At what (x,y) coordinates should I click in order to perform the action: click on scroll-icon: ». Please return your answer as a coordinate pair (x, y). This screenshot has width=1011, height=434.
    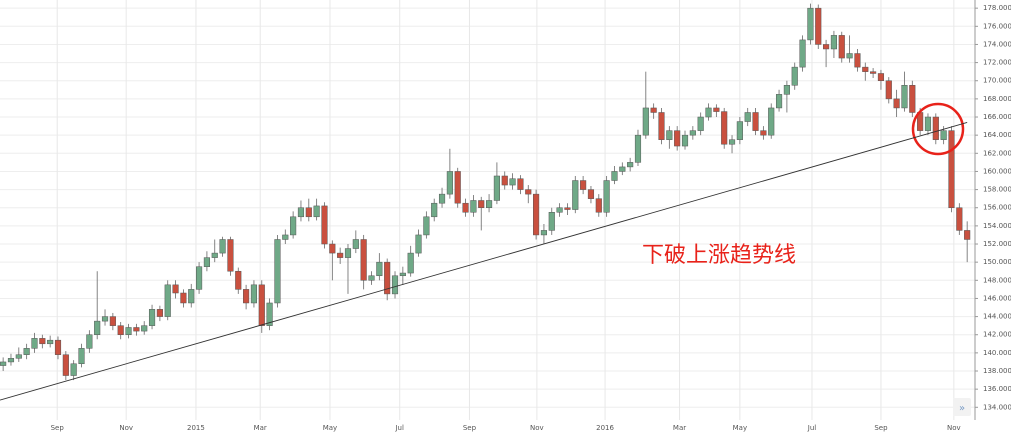
    Looking at the image, I should click on (962, 408).